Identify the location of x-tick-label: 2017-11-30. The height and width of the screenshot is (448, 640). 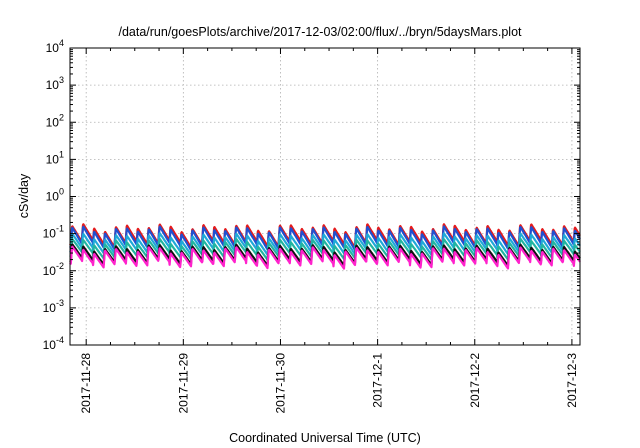
(280, 383).